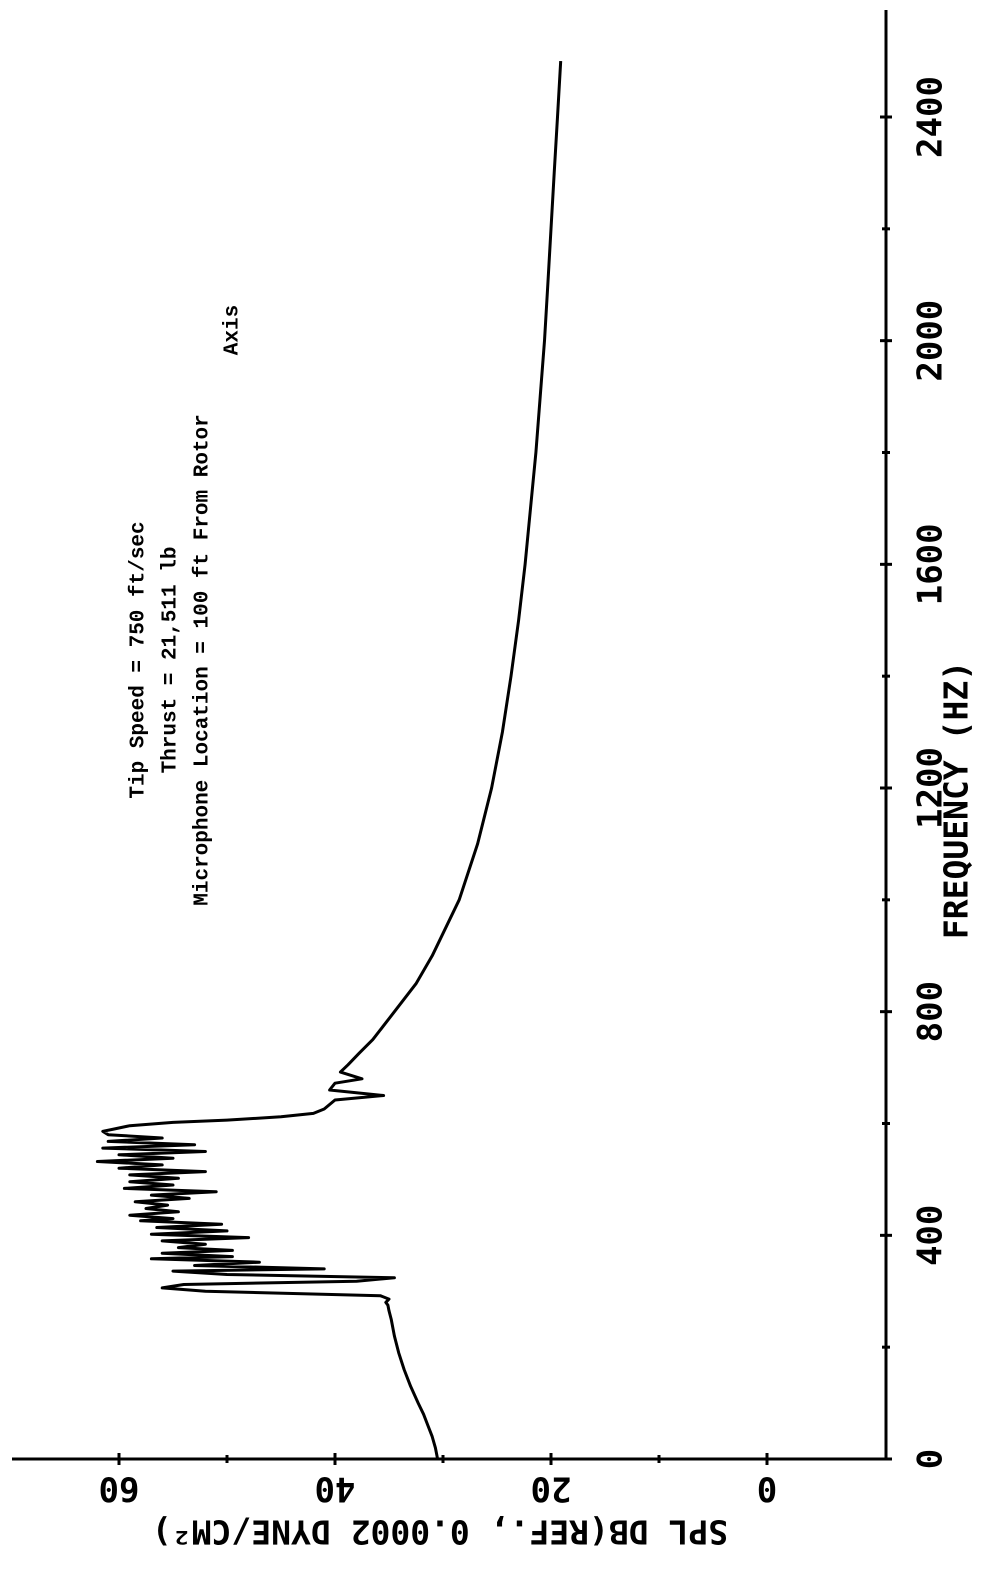 This screenshot has height=1570, width=981. What do you see at coordinates (931, 1011) in the screenshot?
I see `x-tick-label: 800` at bounding box center [931, 1011].